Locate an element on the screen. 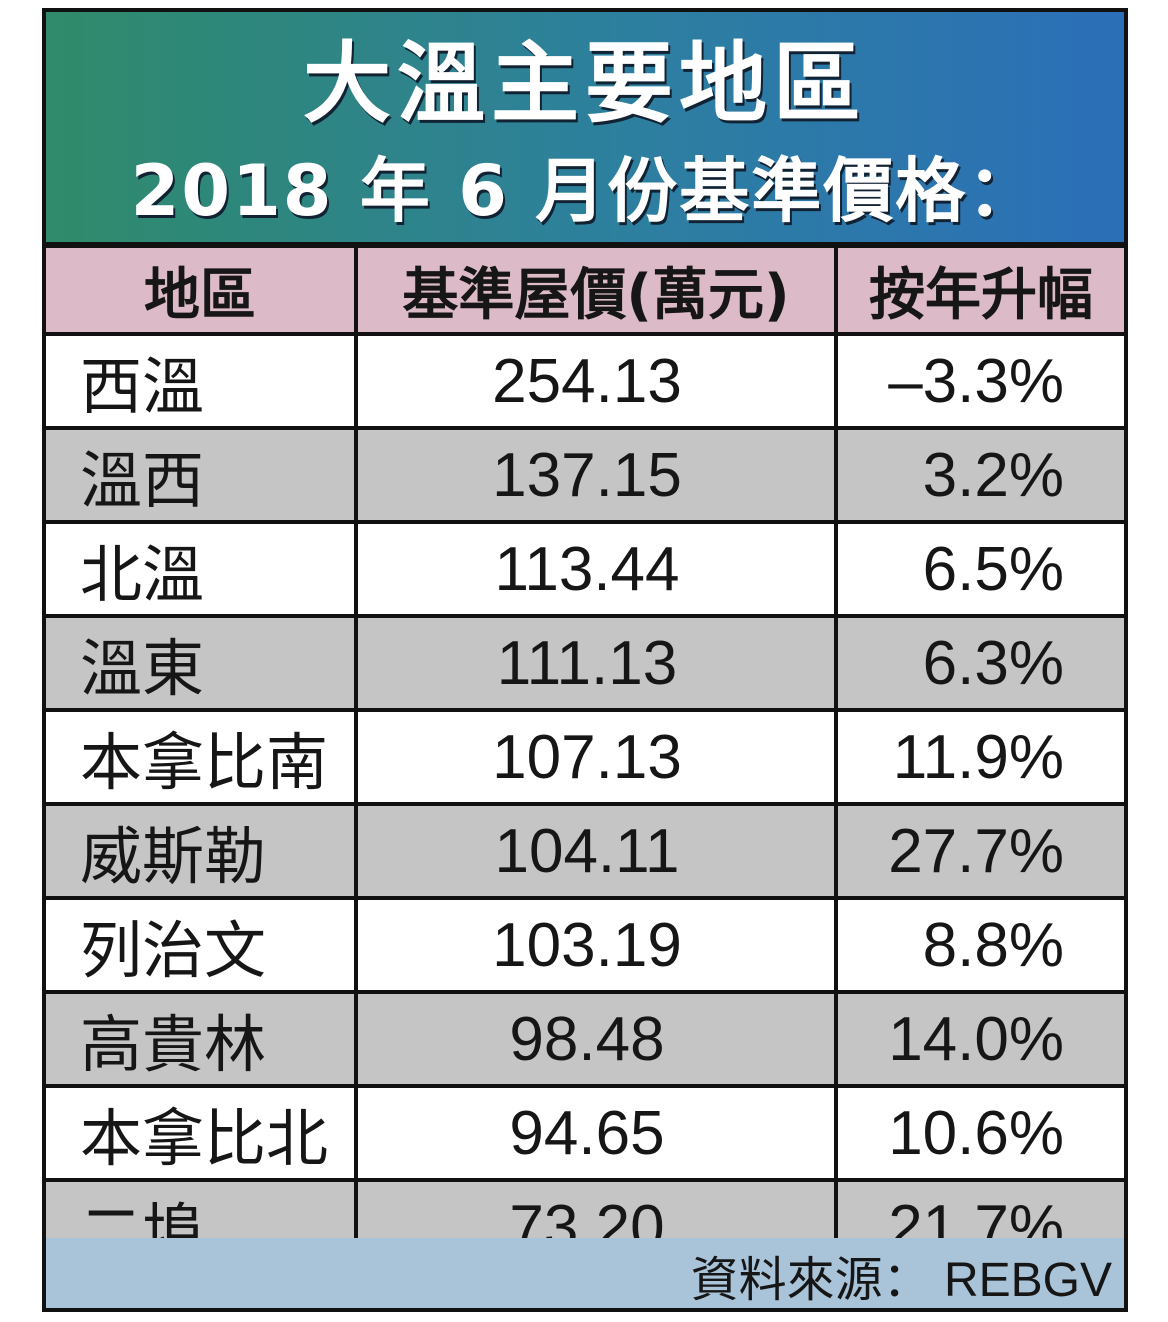 Image resolution: width=1168 pixels, height=1322 pixels. cell-price: 113.44 is located at coordinates (598, 571).